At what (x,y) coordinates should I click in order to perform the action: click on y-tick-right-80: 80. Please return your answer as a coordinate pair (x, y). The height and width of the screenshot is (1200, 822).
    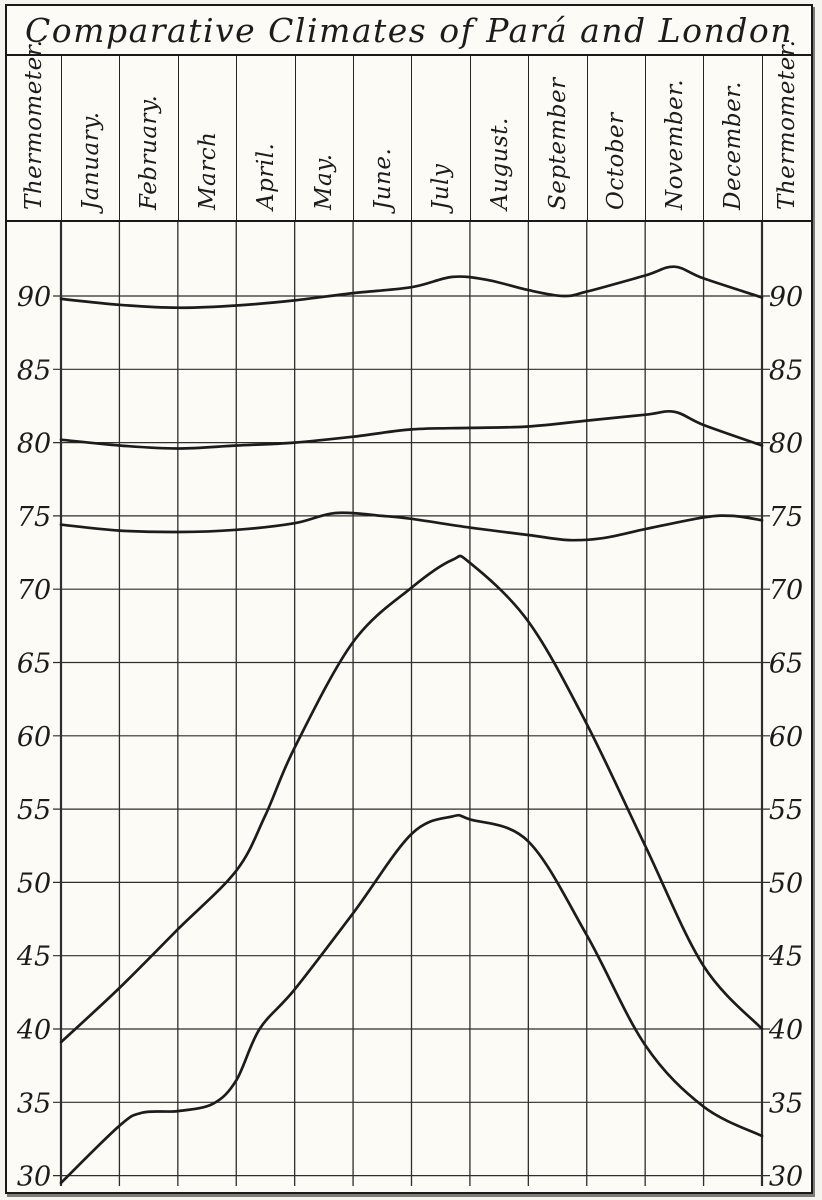
    Looking at the image, I should click on (786, 444).